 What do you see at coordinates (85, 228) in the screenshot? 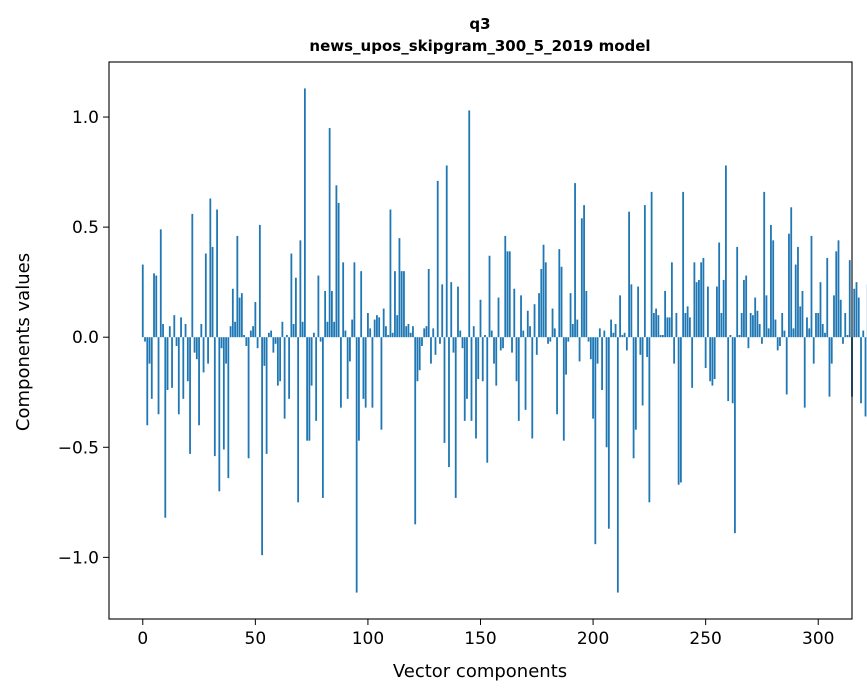
I see `y-tick-label: 0.5` at bounding box center [85, 228].